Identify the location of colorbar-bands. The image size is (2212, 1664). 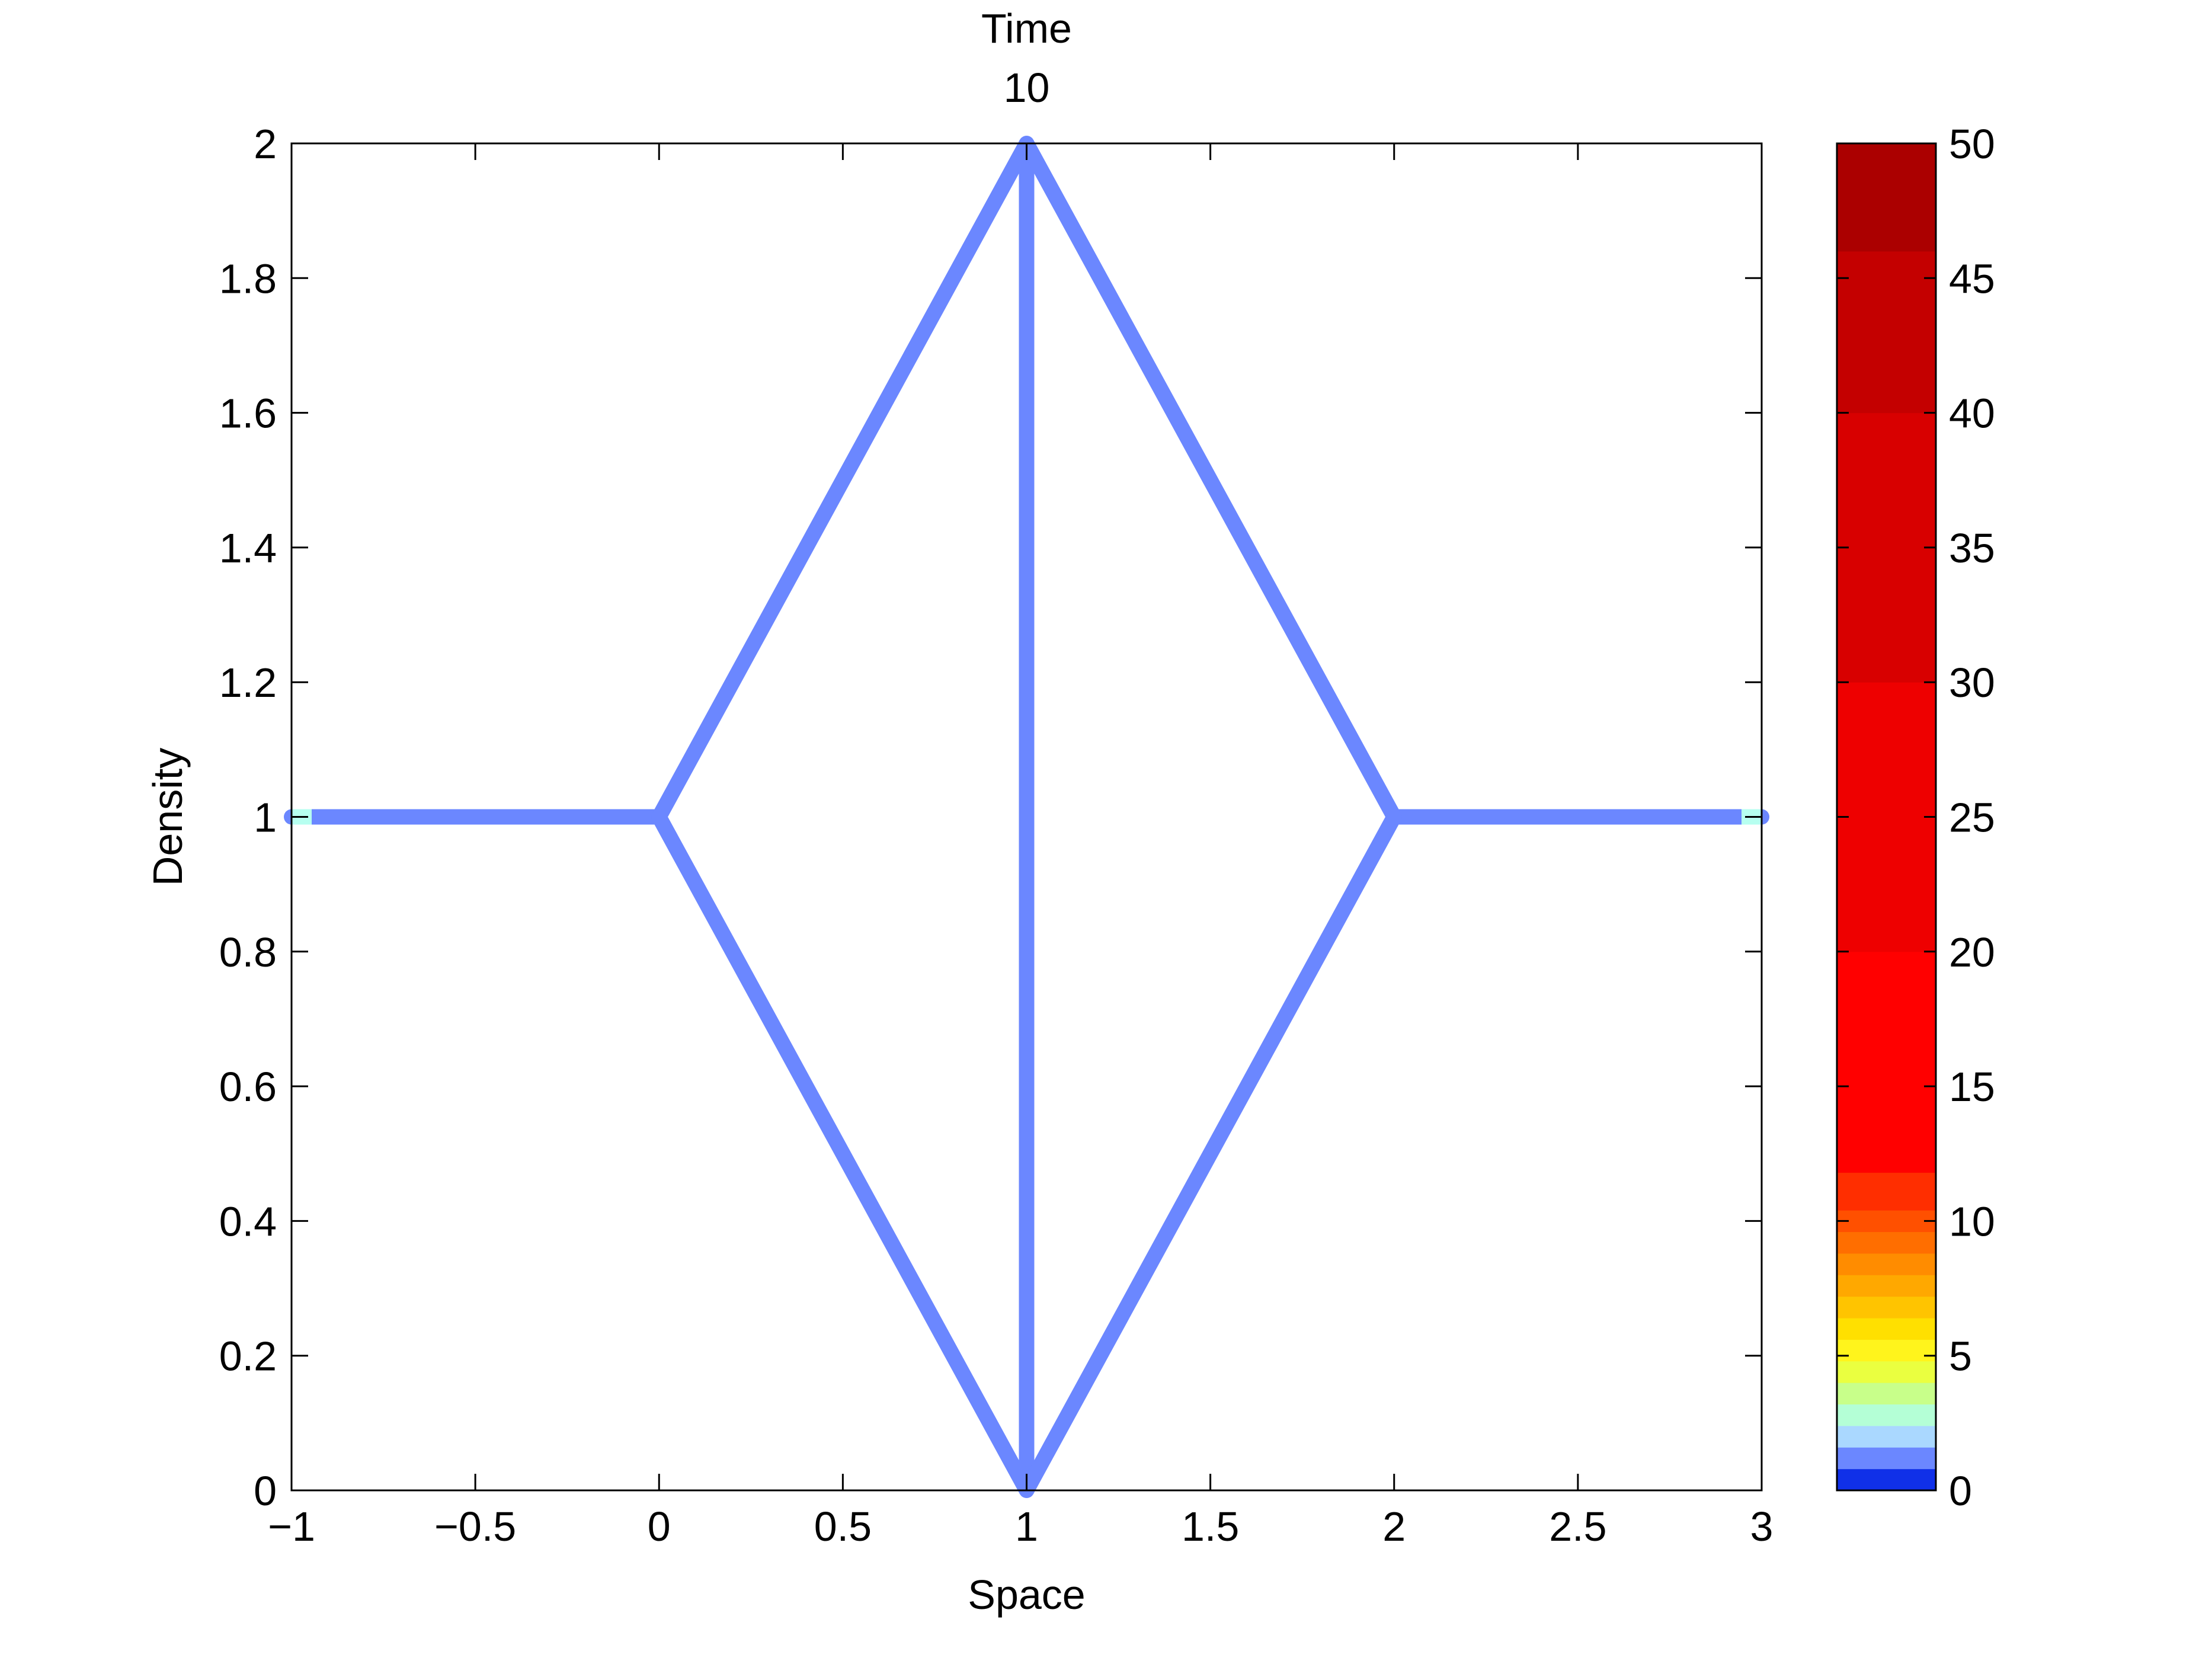
(1886, 817).